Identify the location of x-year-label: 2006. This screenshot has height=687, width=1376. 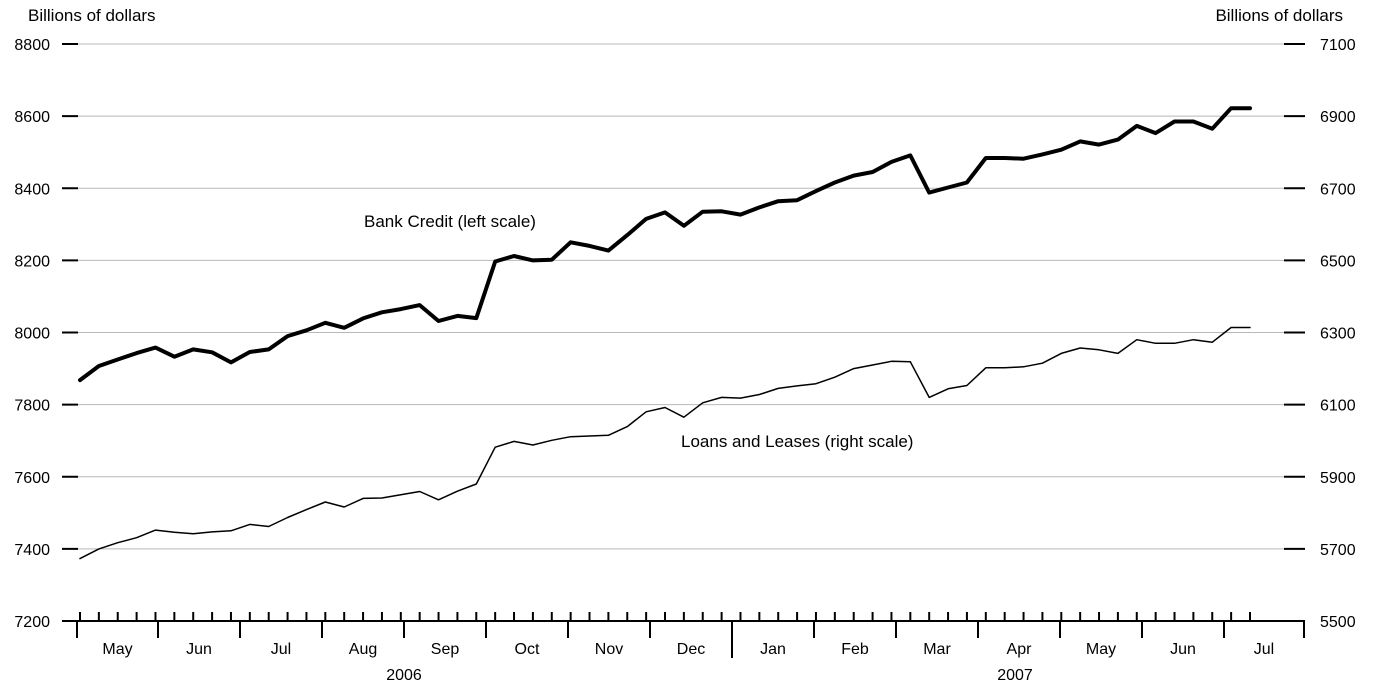
(404, 675).